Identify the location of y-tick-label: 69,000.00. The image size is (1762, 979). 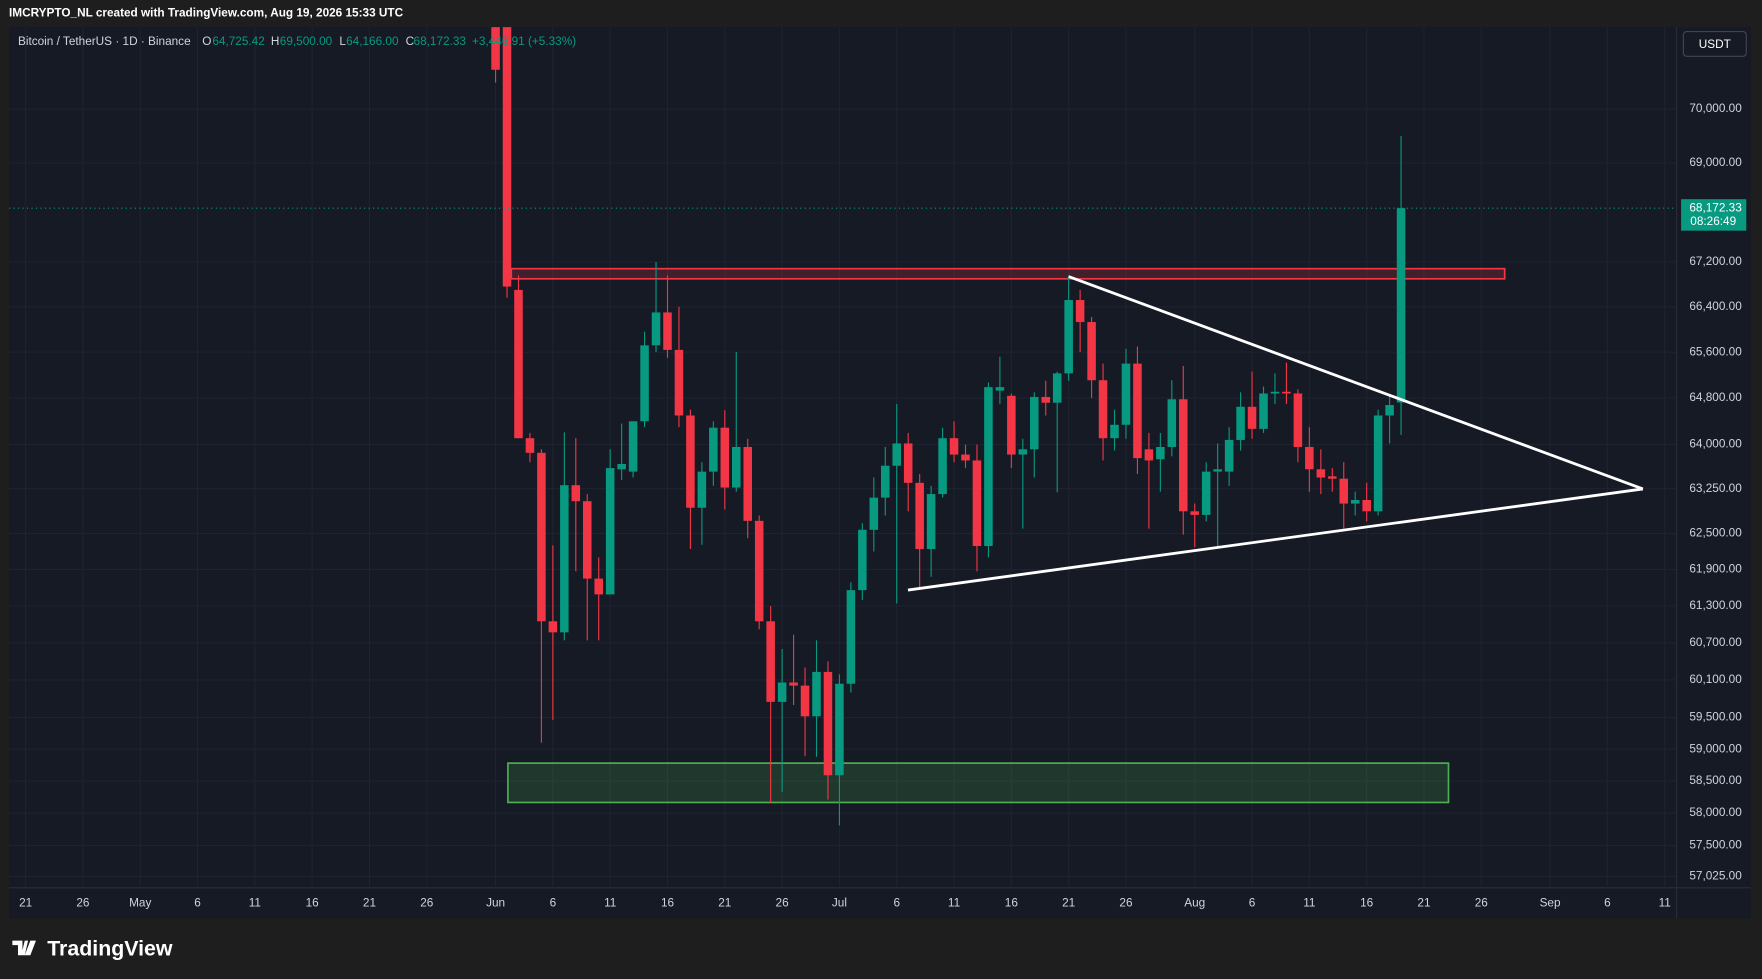
(1715, 162).